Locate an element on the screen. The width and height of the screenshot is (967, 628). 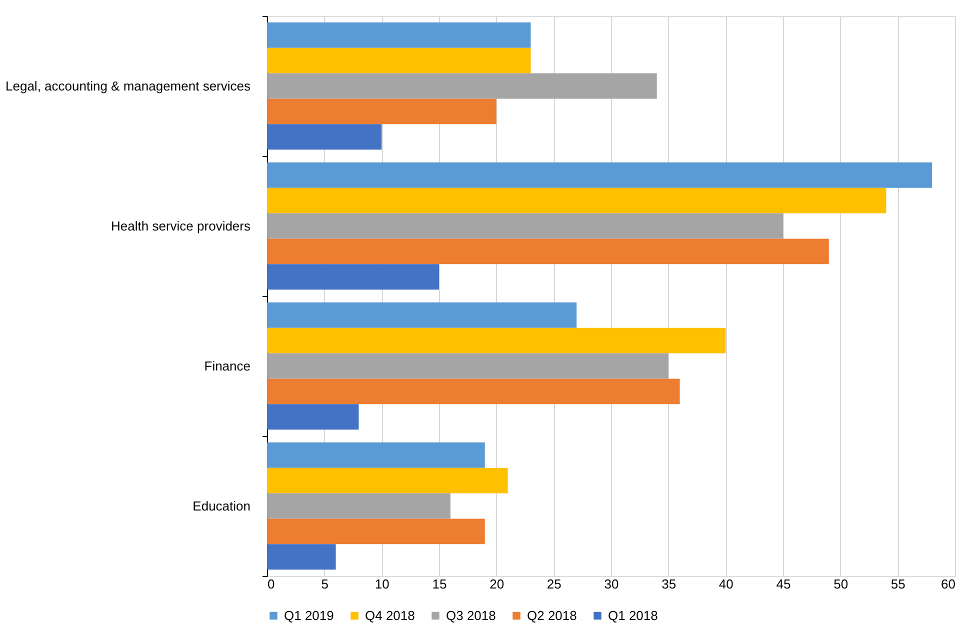
y-tick-label: Legal, accounting & management services is located at coordinates (128, 86).